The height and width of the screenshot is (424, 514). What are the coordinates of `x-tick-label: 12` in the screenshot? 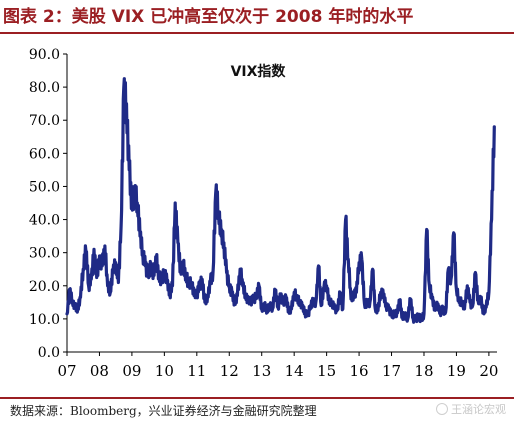 It's located at (229, 371).